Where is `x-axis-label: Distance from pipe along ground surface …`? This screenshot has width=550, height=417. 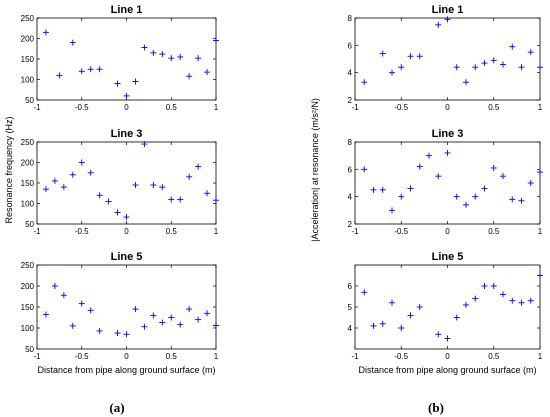 x-axis-label: Distance from pipe along ground surface … is located at coordinates (447, 370).